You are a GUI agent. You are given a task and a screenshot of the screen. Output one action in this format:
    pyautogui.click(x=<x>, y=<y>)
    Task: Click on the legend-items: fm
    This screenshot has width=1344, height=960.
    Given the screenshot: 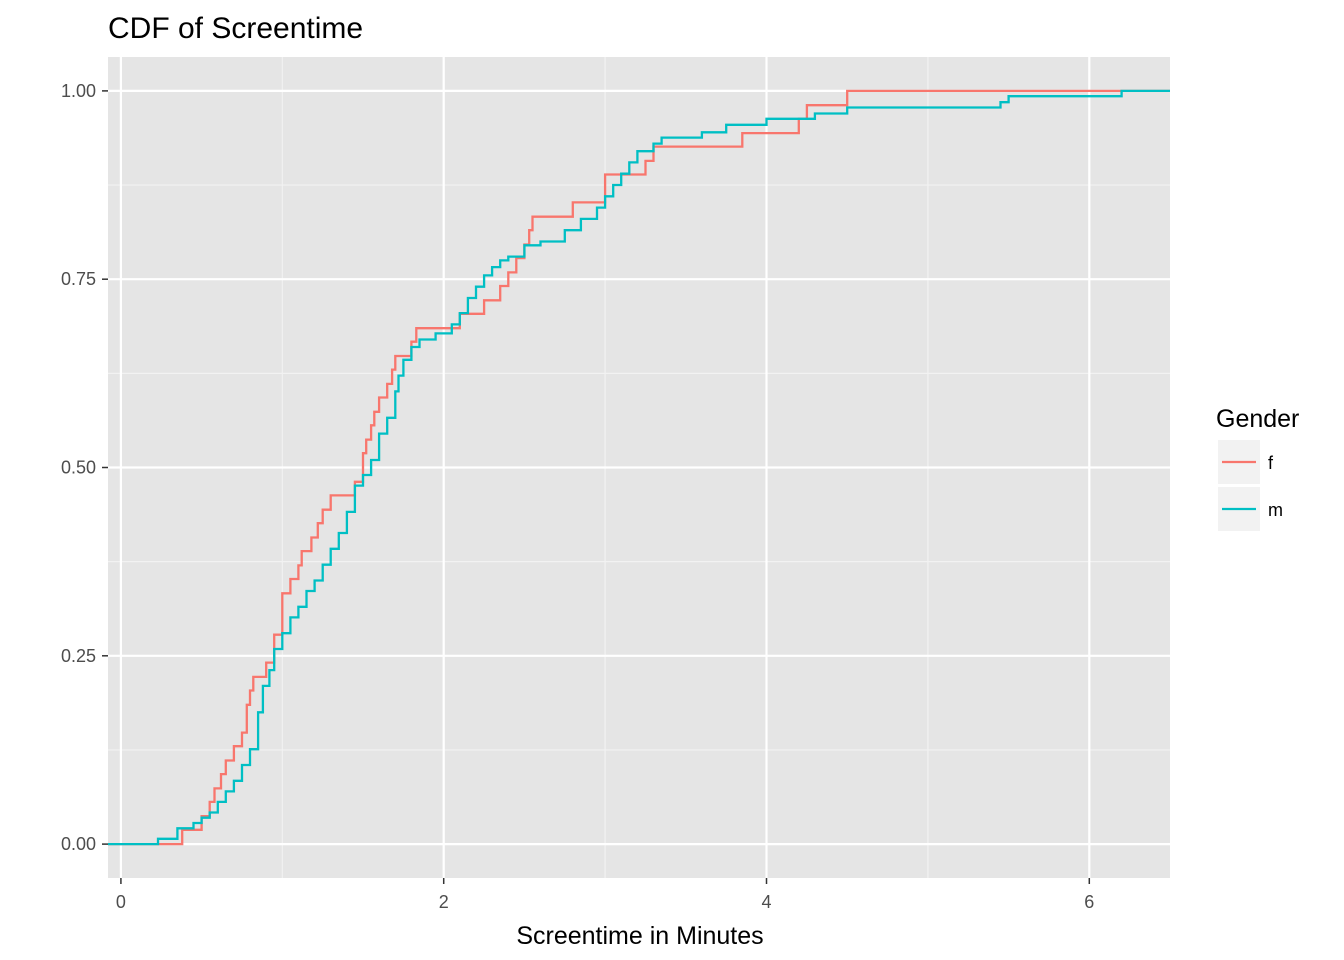 What is the action you would take?
    pyautogui.click(x=1250, y=485)
    